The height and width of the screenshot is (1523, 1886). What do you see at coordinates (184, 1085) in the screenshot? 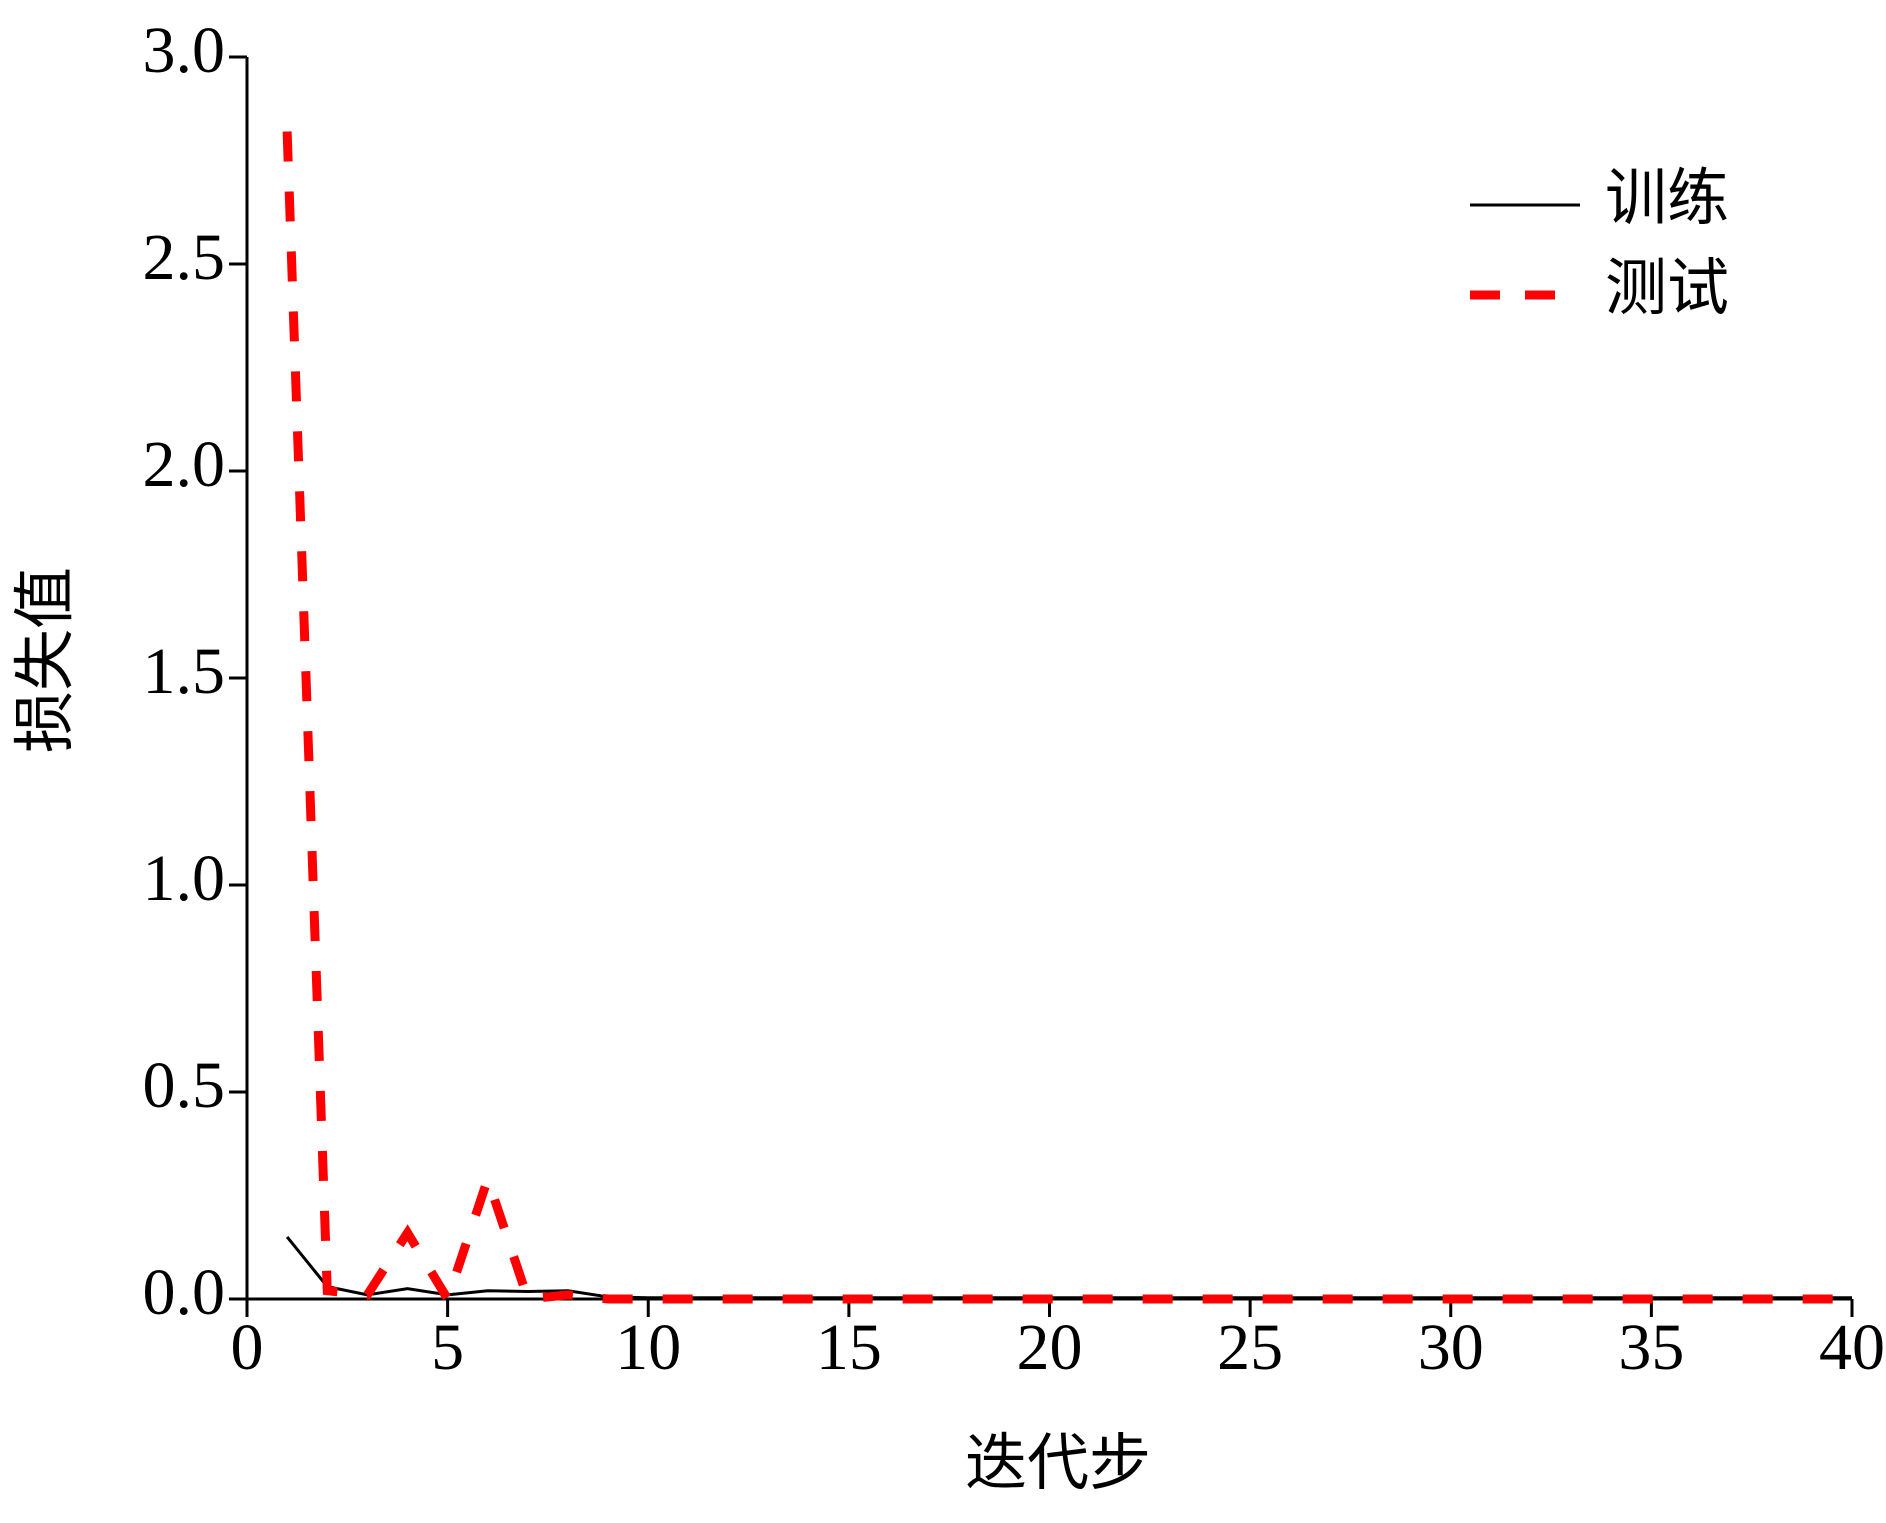
I see `y-tick-label: 0.5` at bounding box center [184, 1085].